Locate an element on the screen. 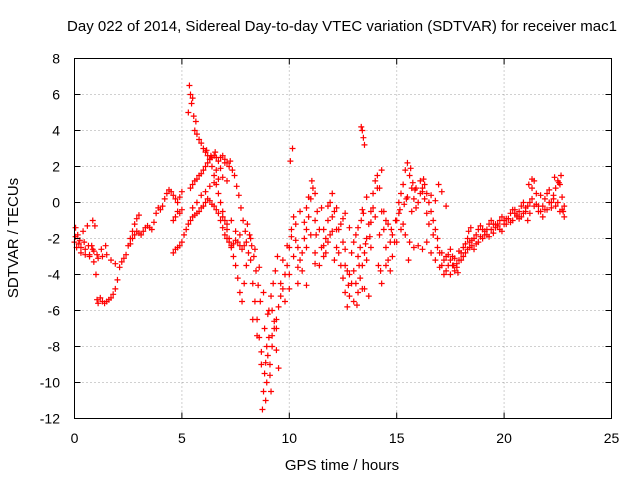 The width and height of the screenshot is (640, 480). x-tick-label: 25 is located at coordinates (612, 438).